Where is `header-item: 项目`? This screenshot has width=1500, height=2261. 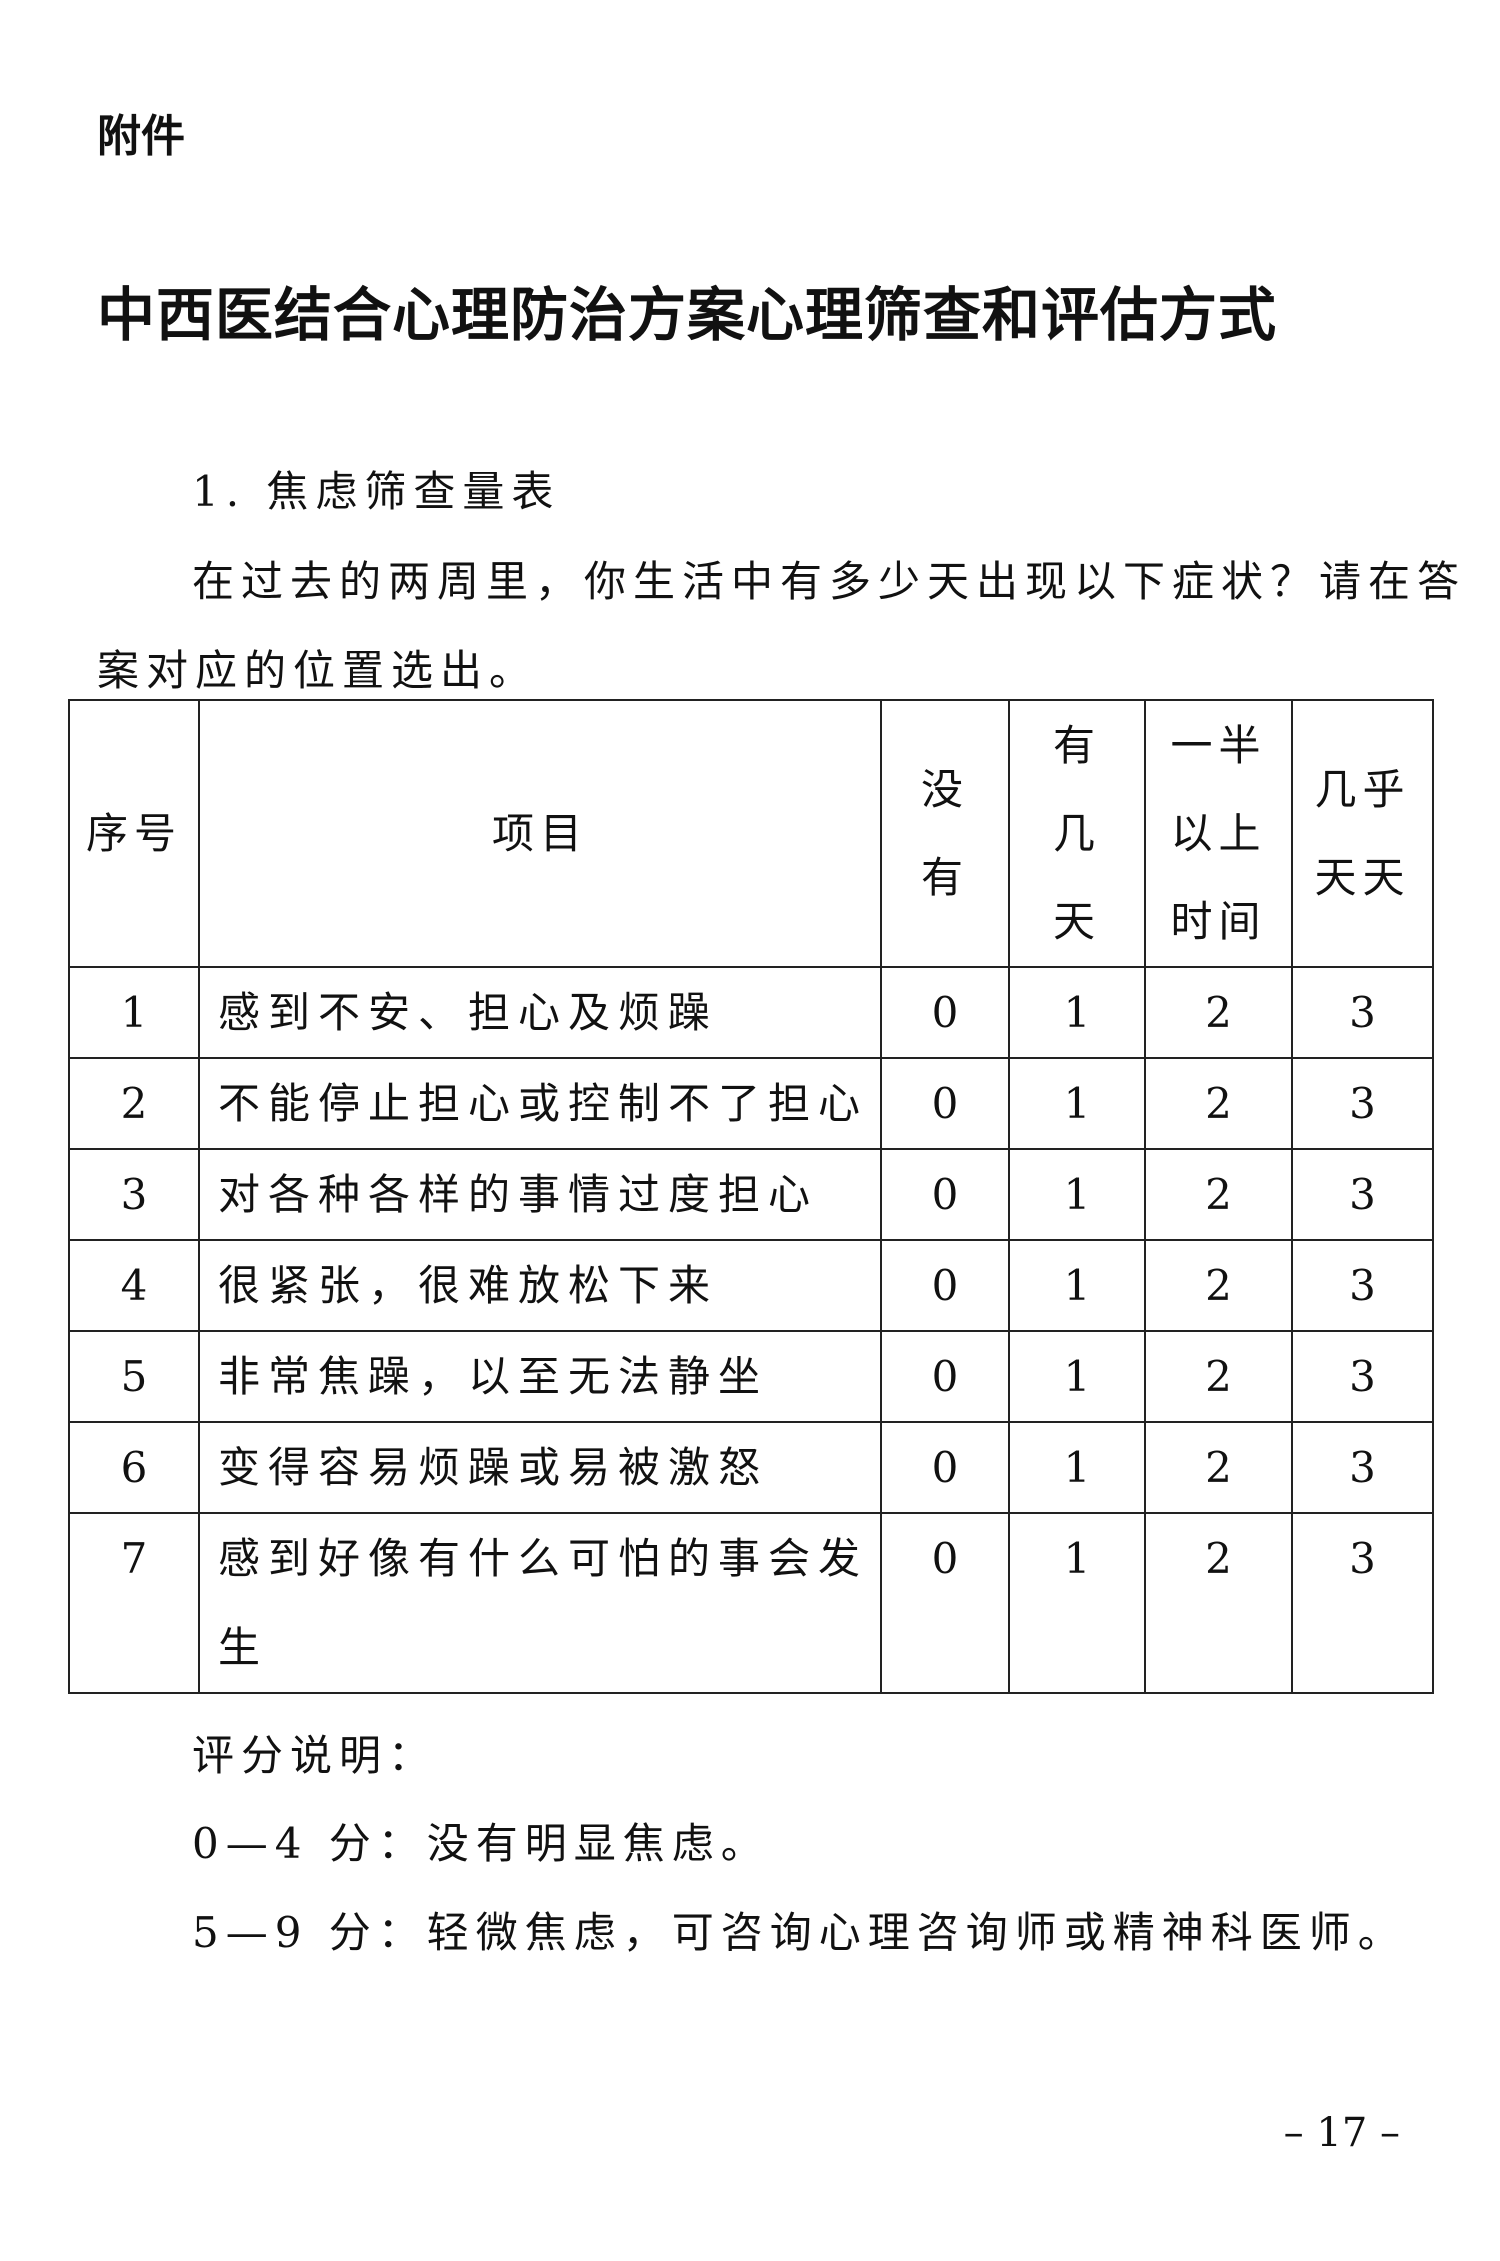
header-item: 项目 is located at coordinates (540, 833).